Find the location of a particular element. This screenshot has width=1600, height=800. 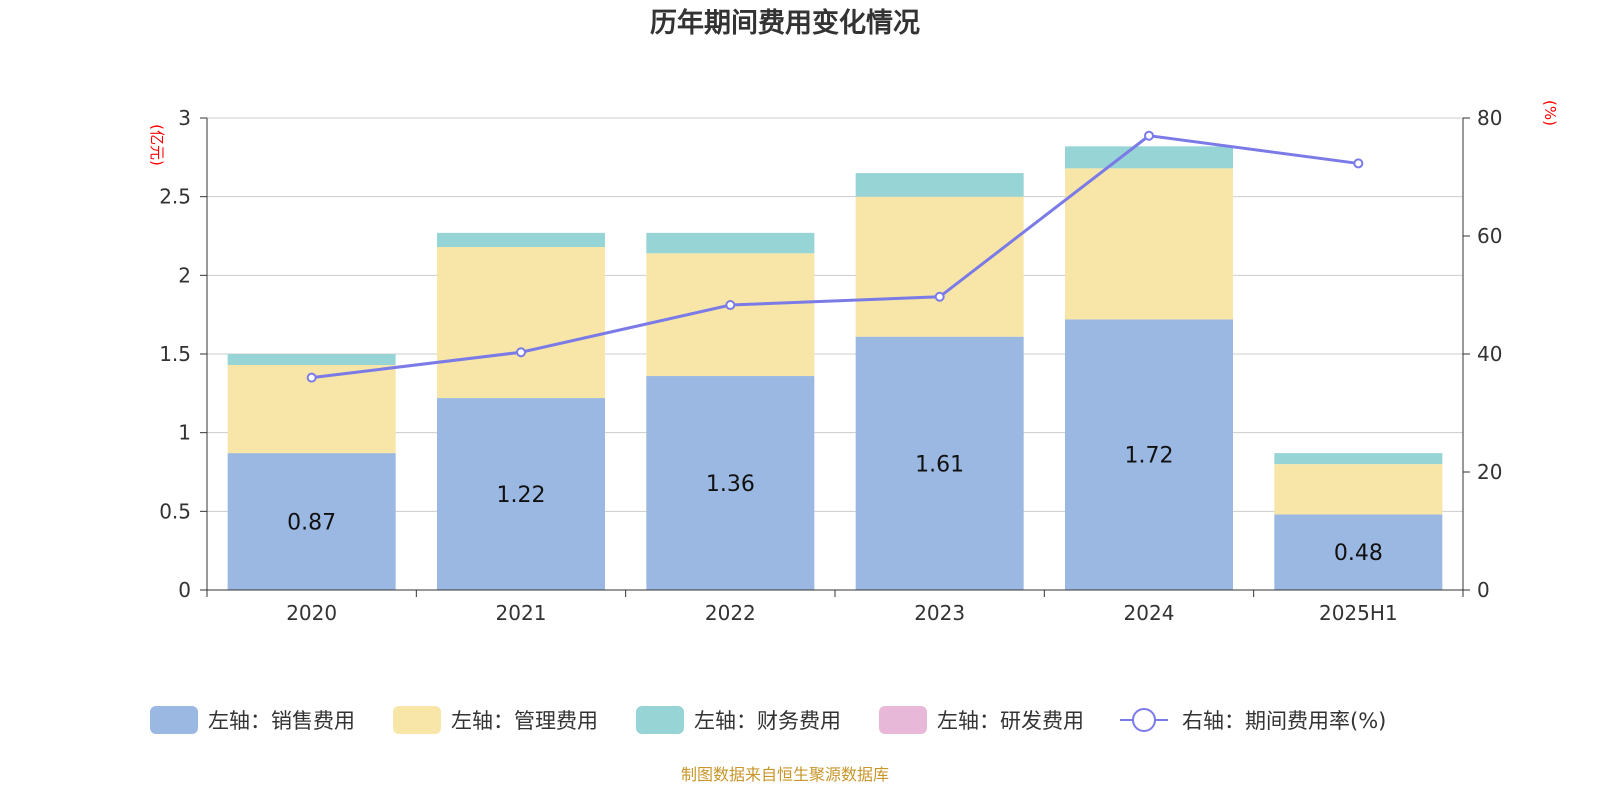

x-axis-label: 2023 is located at coordinates (939, 613).